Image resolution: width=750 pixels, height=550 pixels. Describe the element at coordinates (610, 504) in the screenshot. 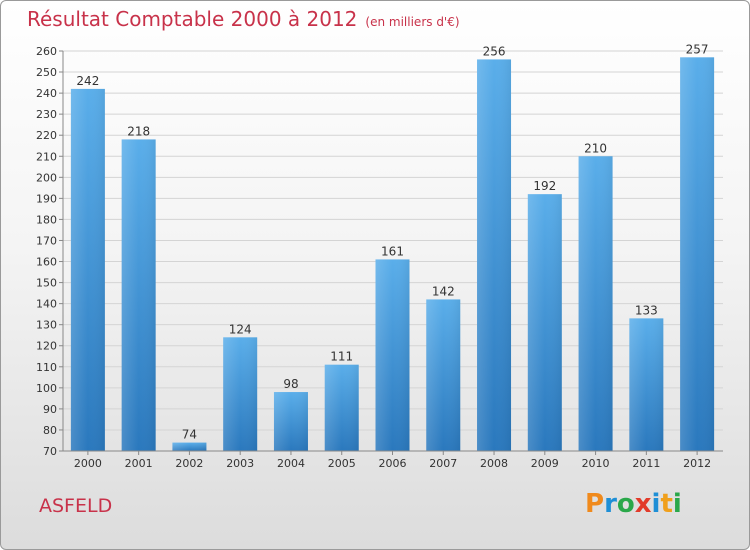

I see `logo-letter: r` at that location.